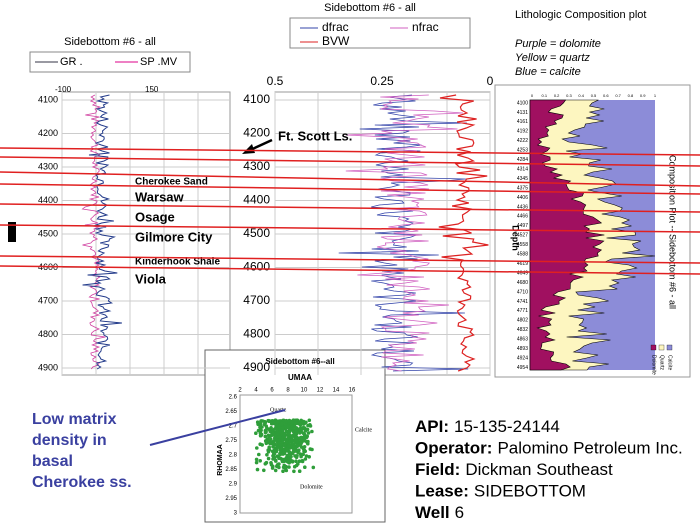 The width and height of the screenshot is (700, 526). Describe the element at coordinates (522, 302) in the screenshot. I see `depth-label: 4741` at that location.